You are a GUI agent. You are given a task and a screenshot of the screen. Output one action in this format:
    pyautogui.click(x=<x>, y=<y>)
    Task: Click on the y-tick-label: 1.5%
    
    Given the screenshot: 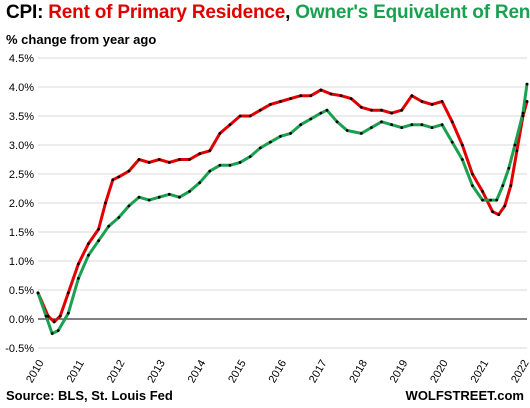 What is the action you would take?
    pyautogui.click(x=21, y=233)
    